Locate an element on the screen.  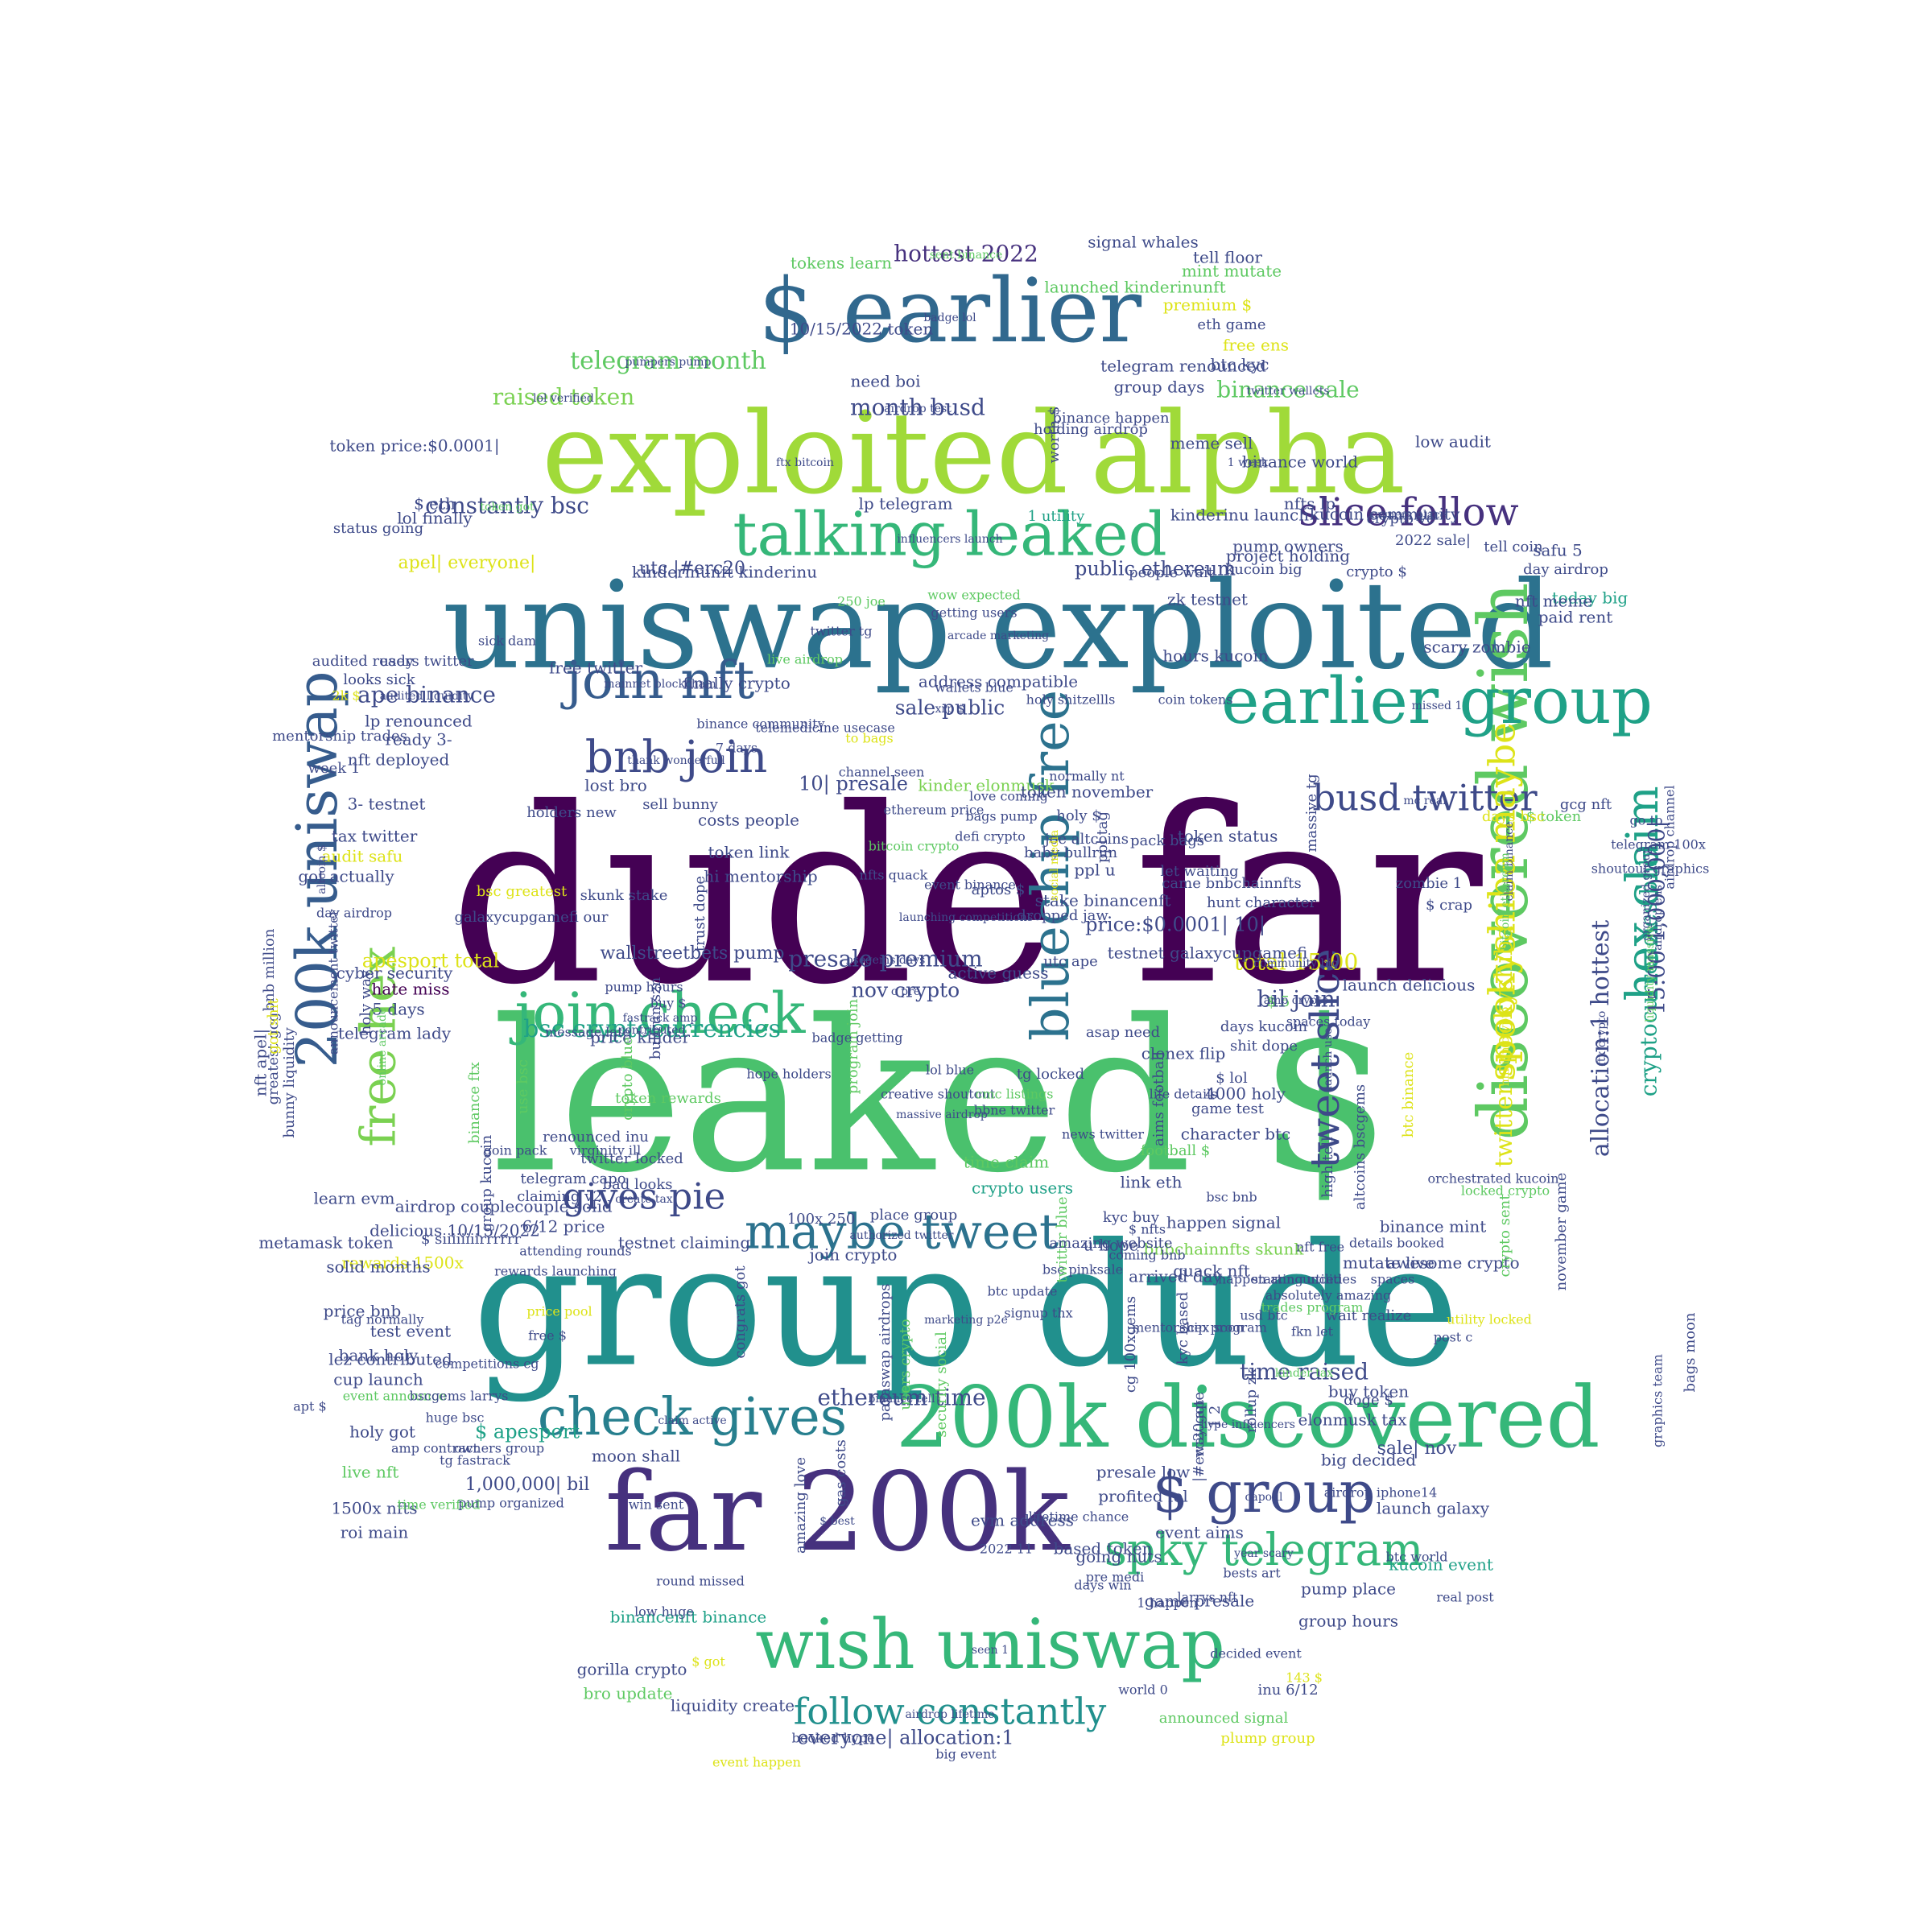
word-ape-binance: ape binance is located at coordinates (426, 695).